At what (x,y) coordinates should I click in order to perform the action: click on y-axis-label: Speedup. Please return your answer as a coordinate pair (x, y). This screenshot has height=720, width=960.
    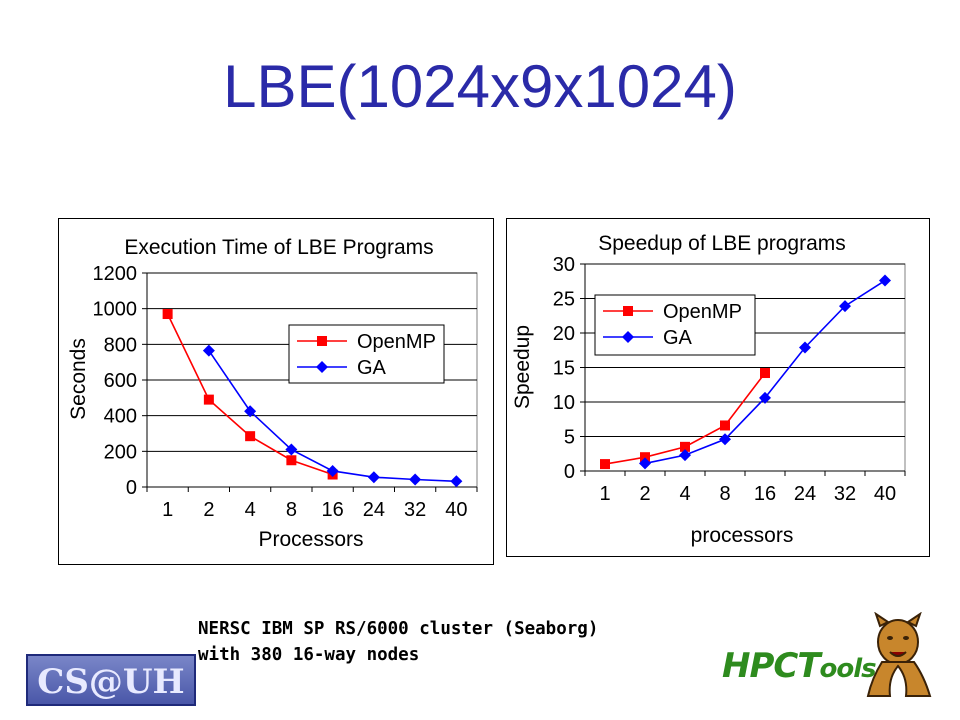
    Looking at the image, I should click on (522, 367).